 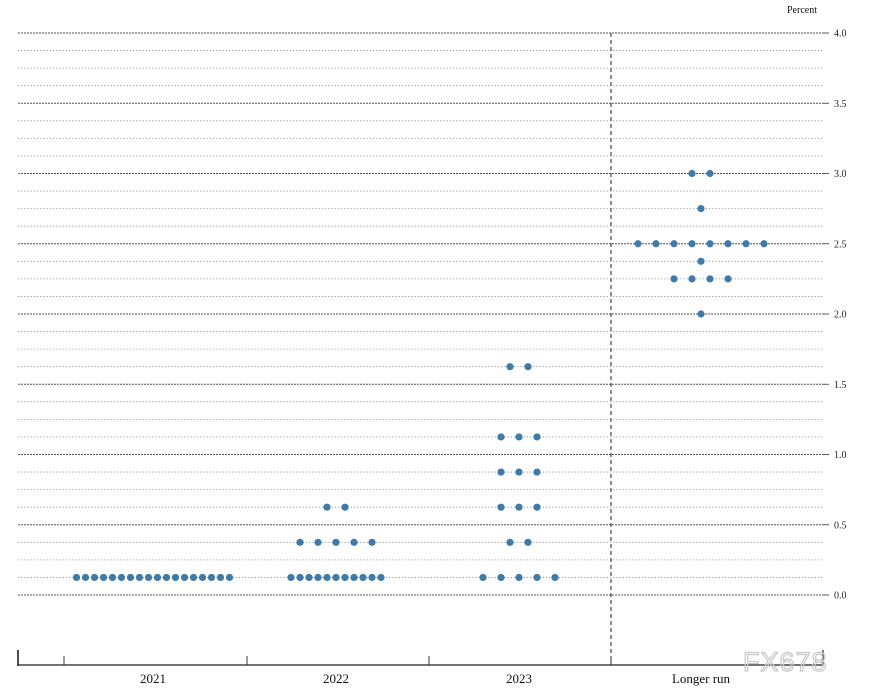 I want to click on y-tick-label: 0.5, so click(x=840, y=525).